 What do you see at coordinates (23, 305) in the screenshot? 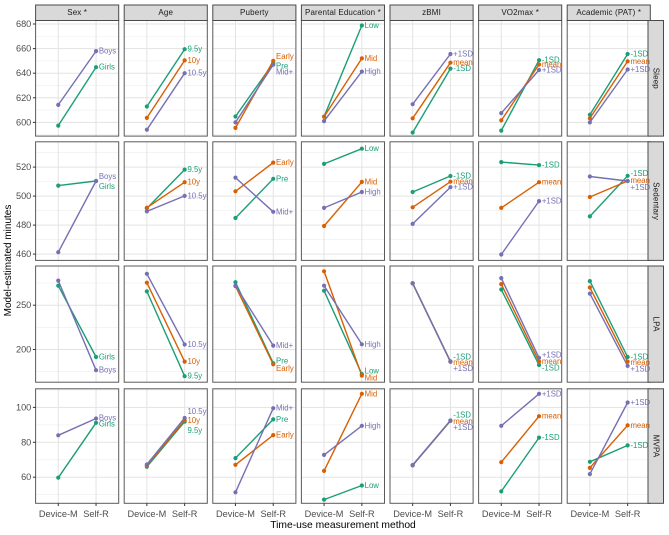
I see `svg-text: 250` at bounding box center [23, 305].